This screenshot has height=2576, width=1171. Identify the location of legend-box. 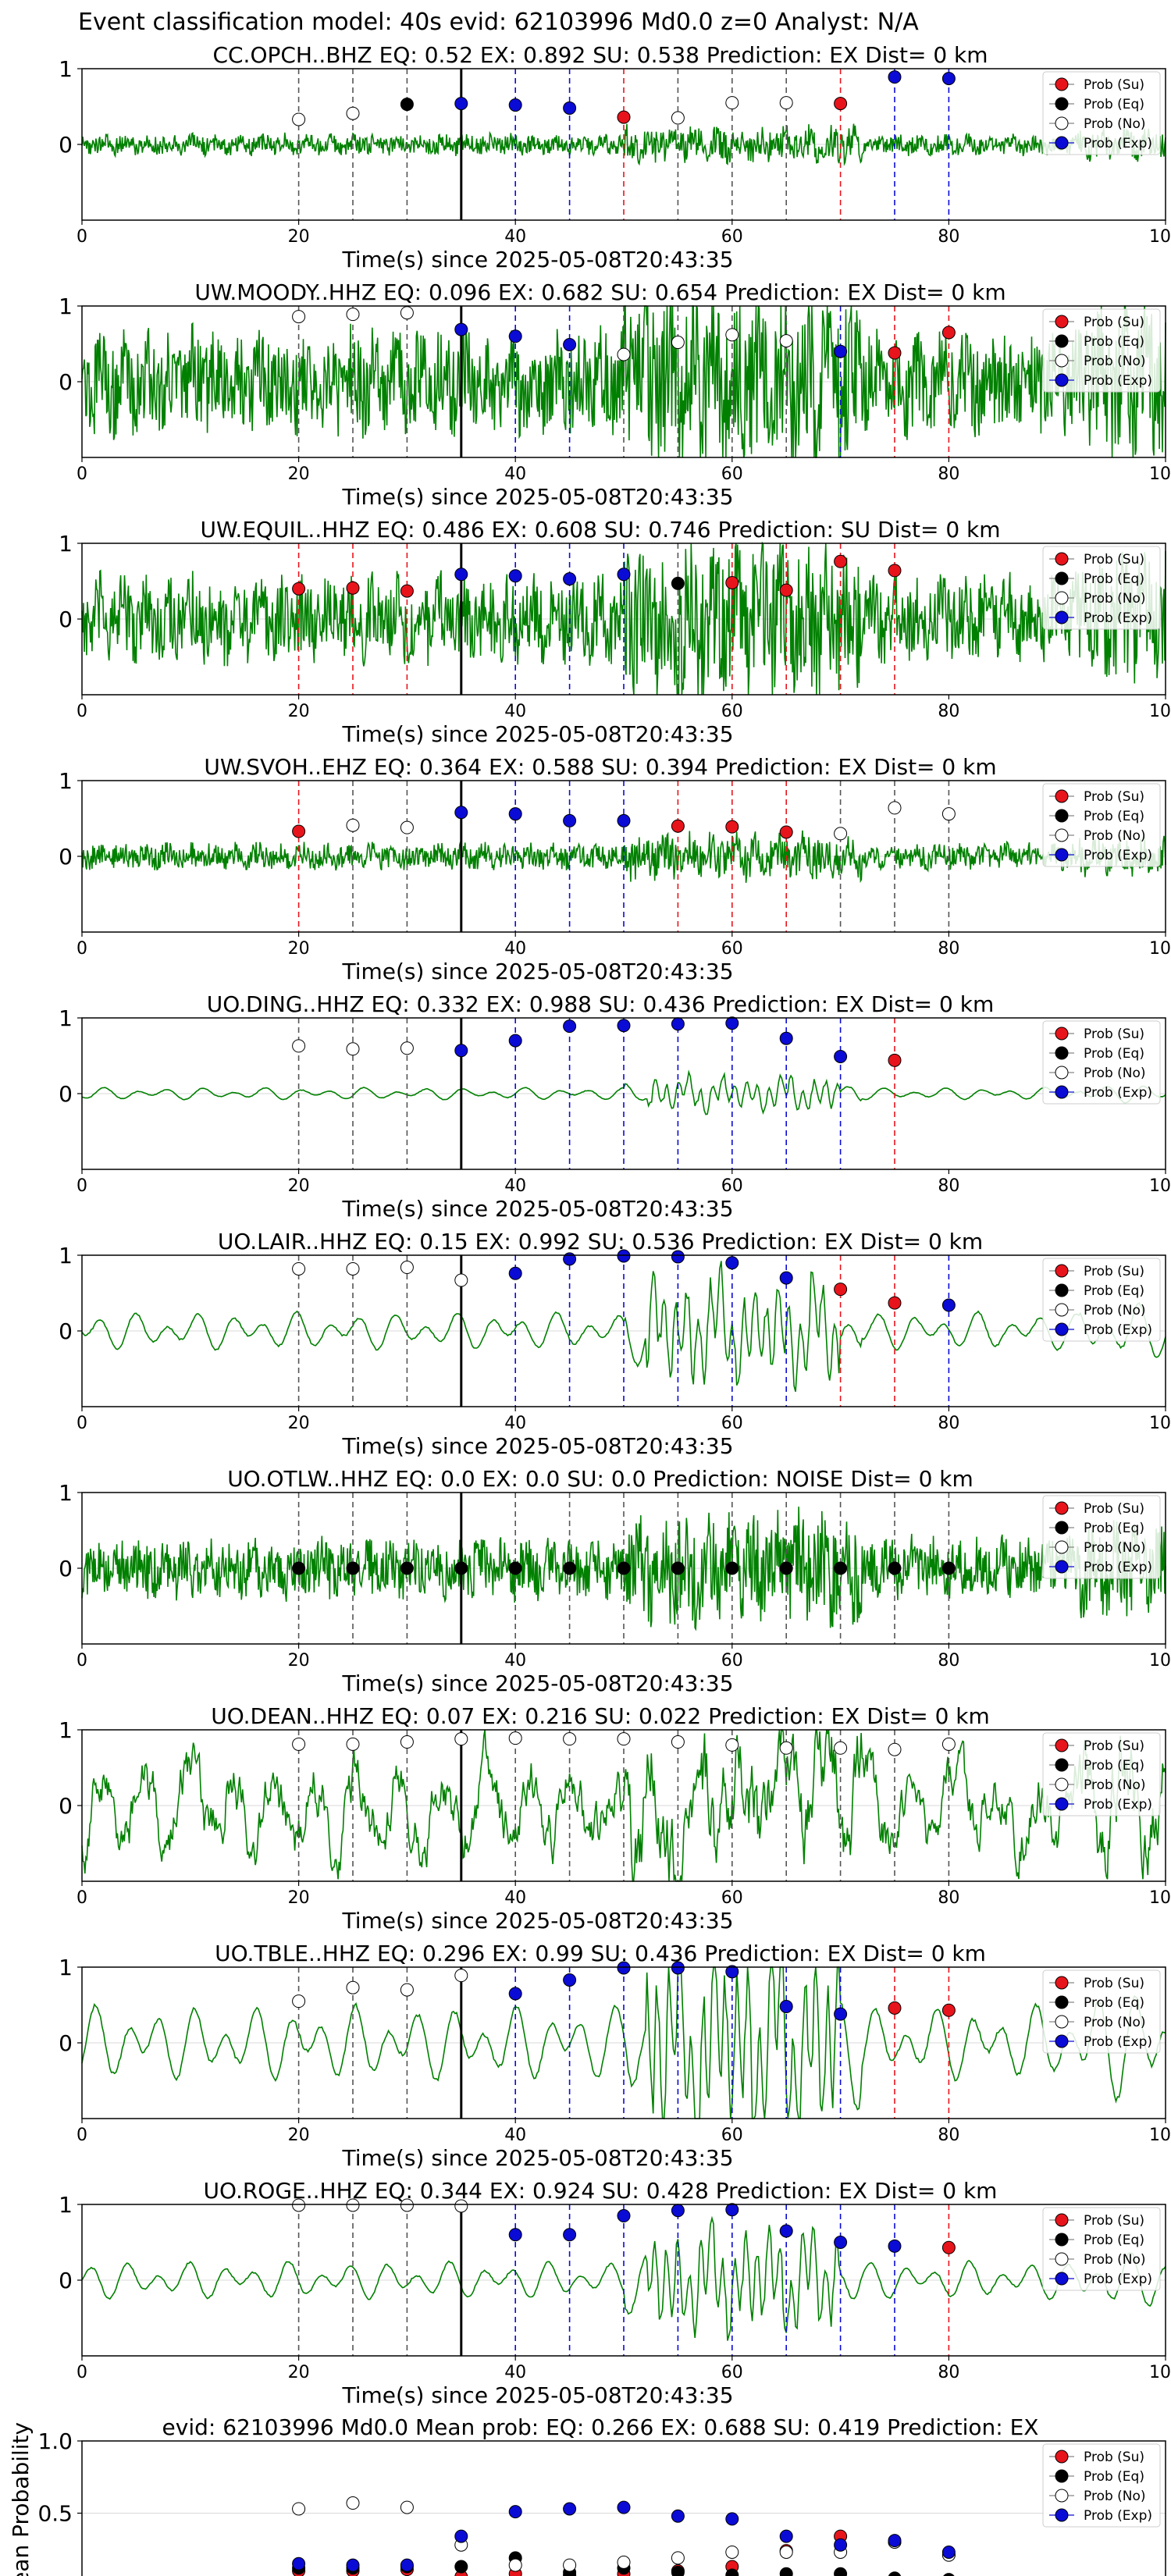
(1101, 350).